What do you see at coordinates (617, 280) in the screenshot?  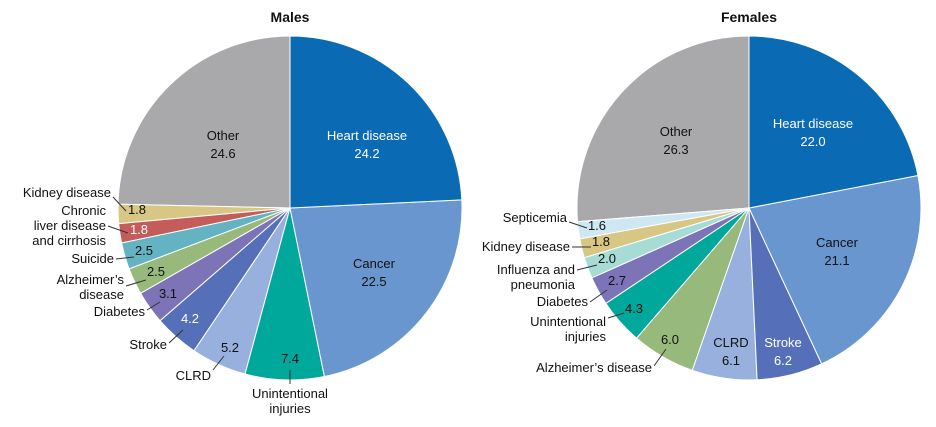 I see `females-diabetes-value: 2.7` at bounding box center [617, 280].